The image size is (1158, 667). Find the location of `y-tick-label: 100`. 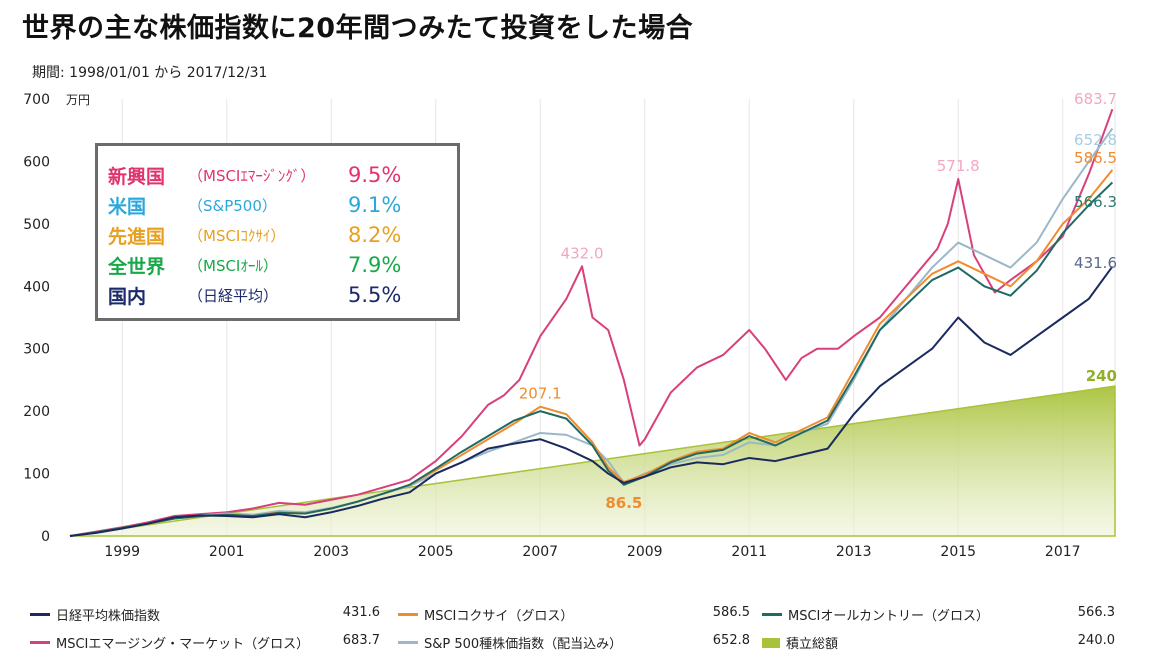

y-tick-label: 100 is located at coordinates (36, 475).